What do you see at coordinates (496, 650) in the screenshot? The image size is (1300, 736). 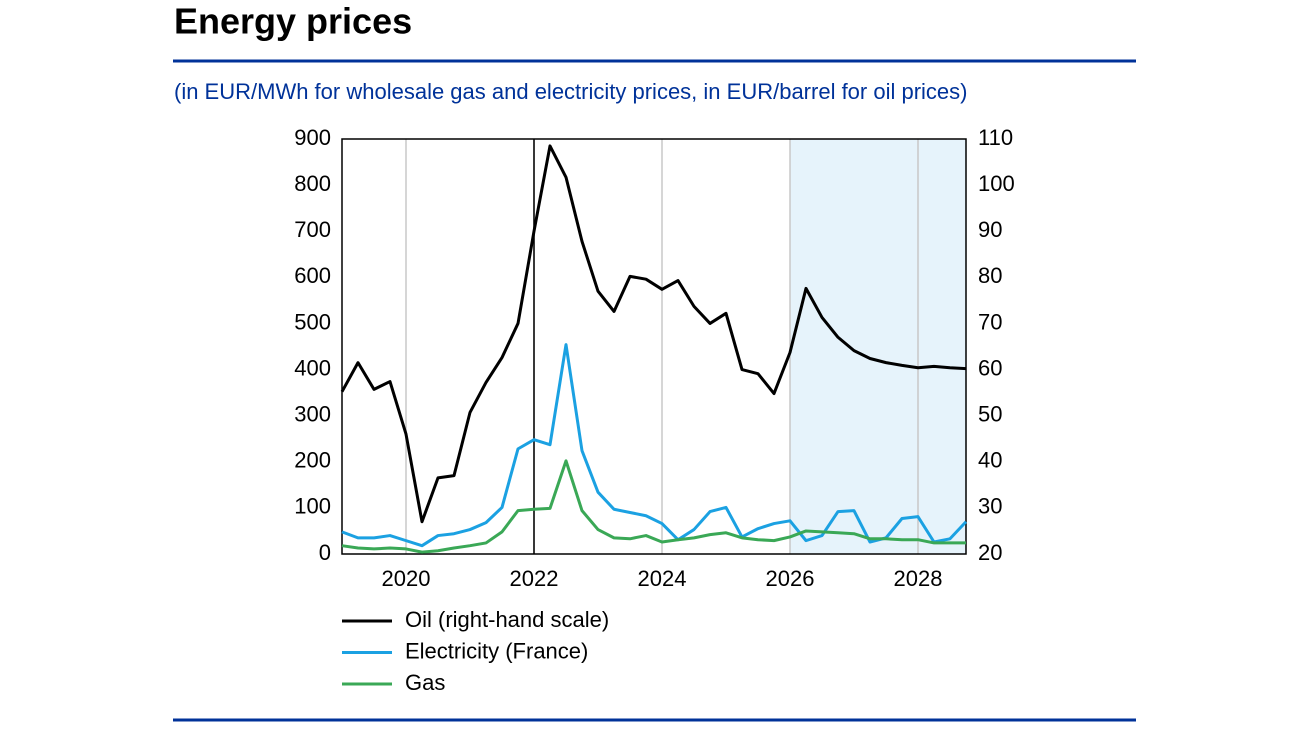 I see `legend-label: Electricity (France)` at bounding box center [496, 650].